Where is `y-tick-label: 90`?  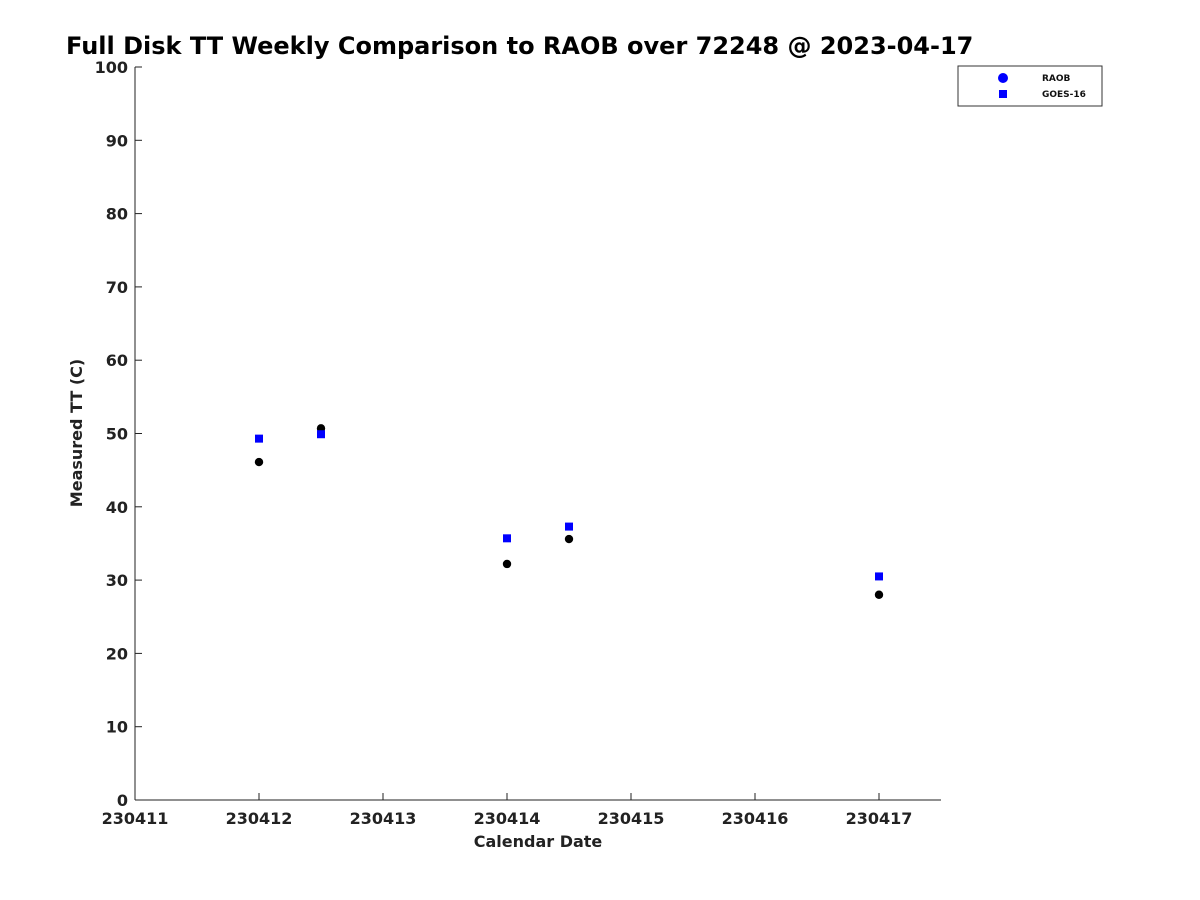 y-tick-label: 90 is located at coordinates (117, 140).